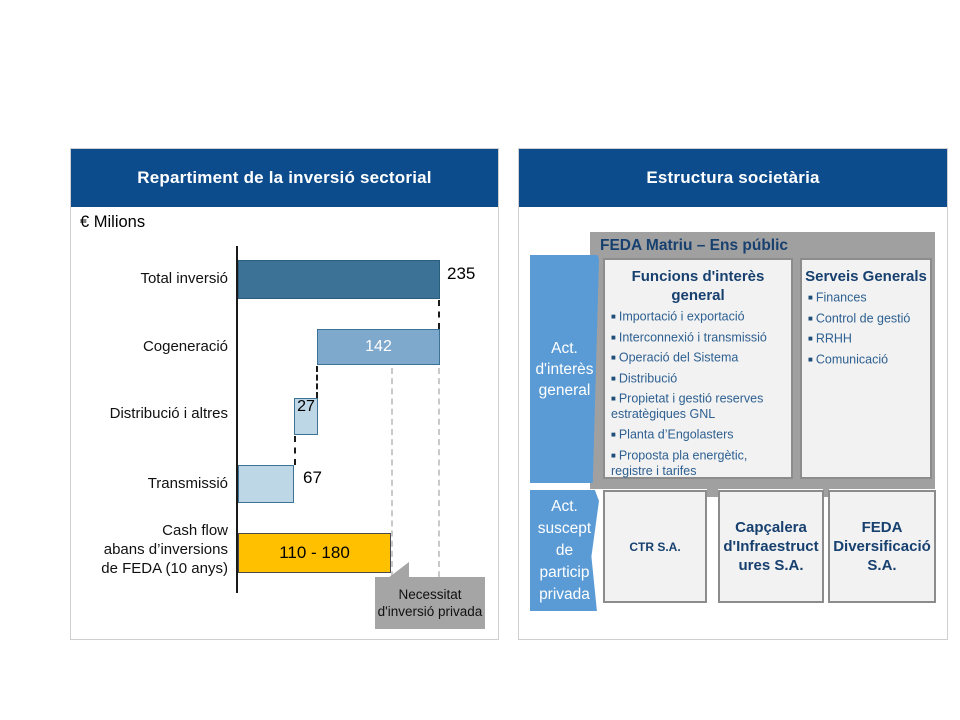 This screenshot has height=720, width=960. I want to click on value-cashflow: 110 - 180, so click(314, 552).